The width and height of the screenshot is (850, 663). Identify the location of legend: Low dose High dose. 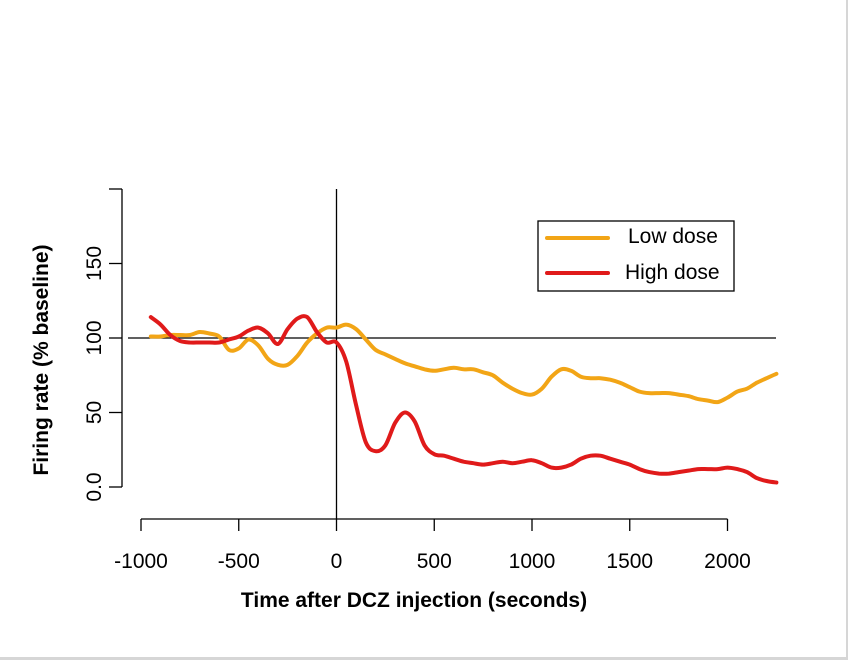
(636, 256).